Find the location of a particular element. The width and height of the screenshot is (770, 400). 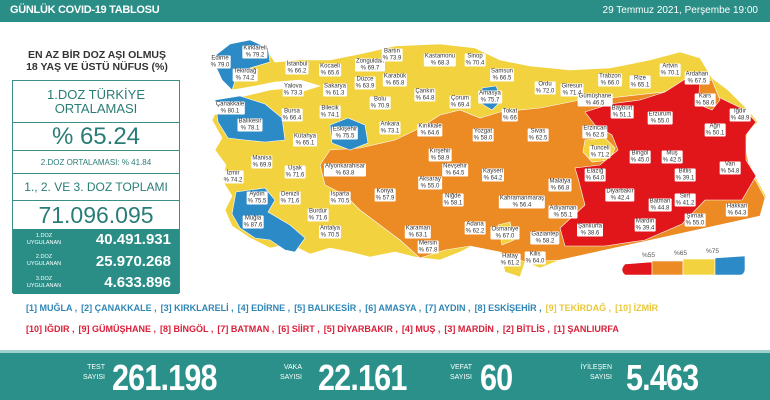

province-label: Sivas% 62.5 is located at coordinates (538, 135).